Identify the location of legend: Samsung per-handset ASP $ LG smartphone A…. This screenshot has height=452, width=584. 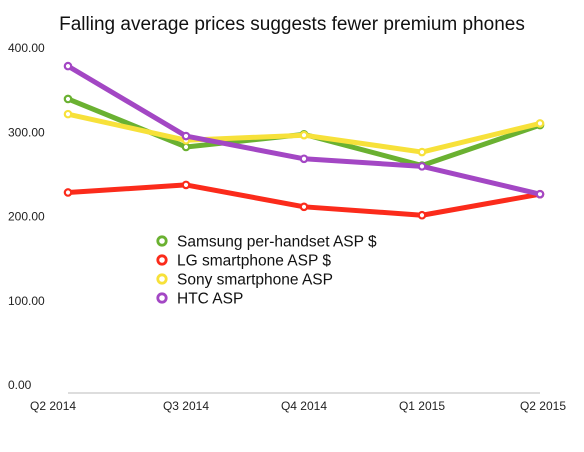
(266, 271).